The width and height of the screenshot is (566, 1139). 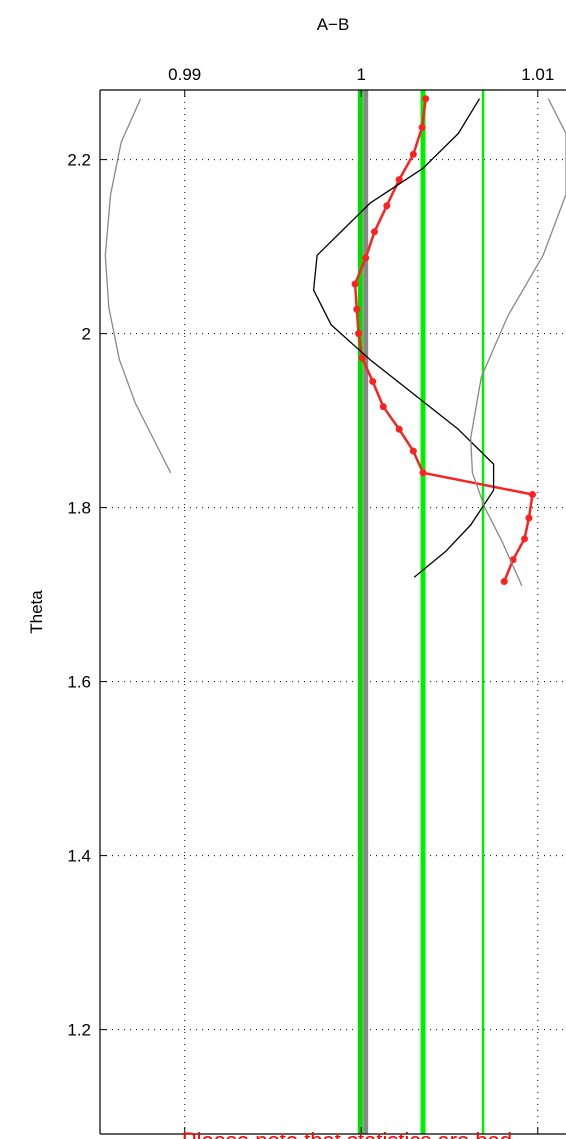 I want to click on y-tick-label: 1.6, so click(x=79, y=682).